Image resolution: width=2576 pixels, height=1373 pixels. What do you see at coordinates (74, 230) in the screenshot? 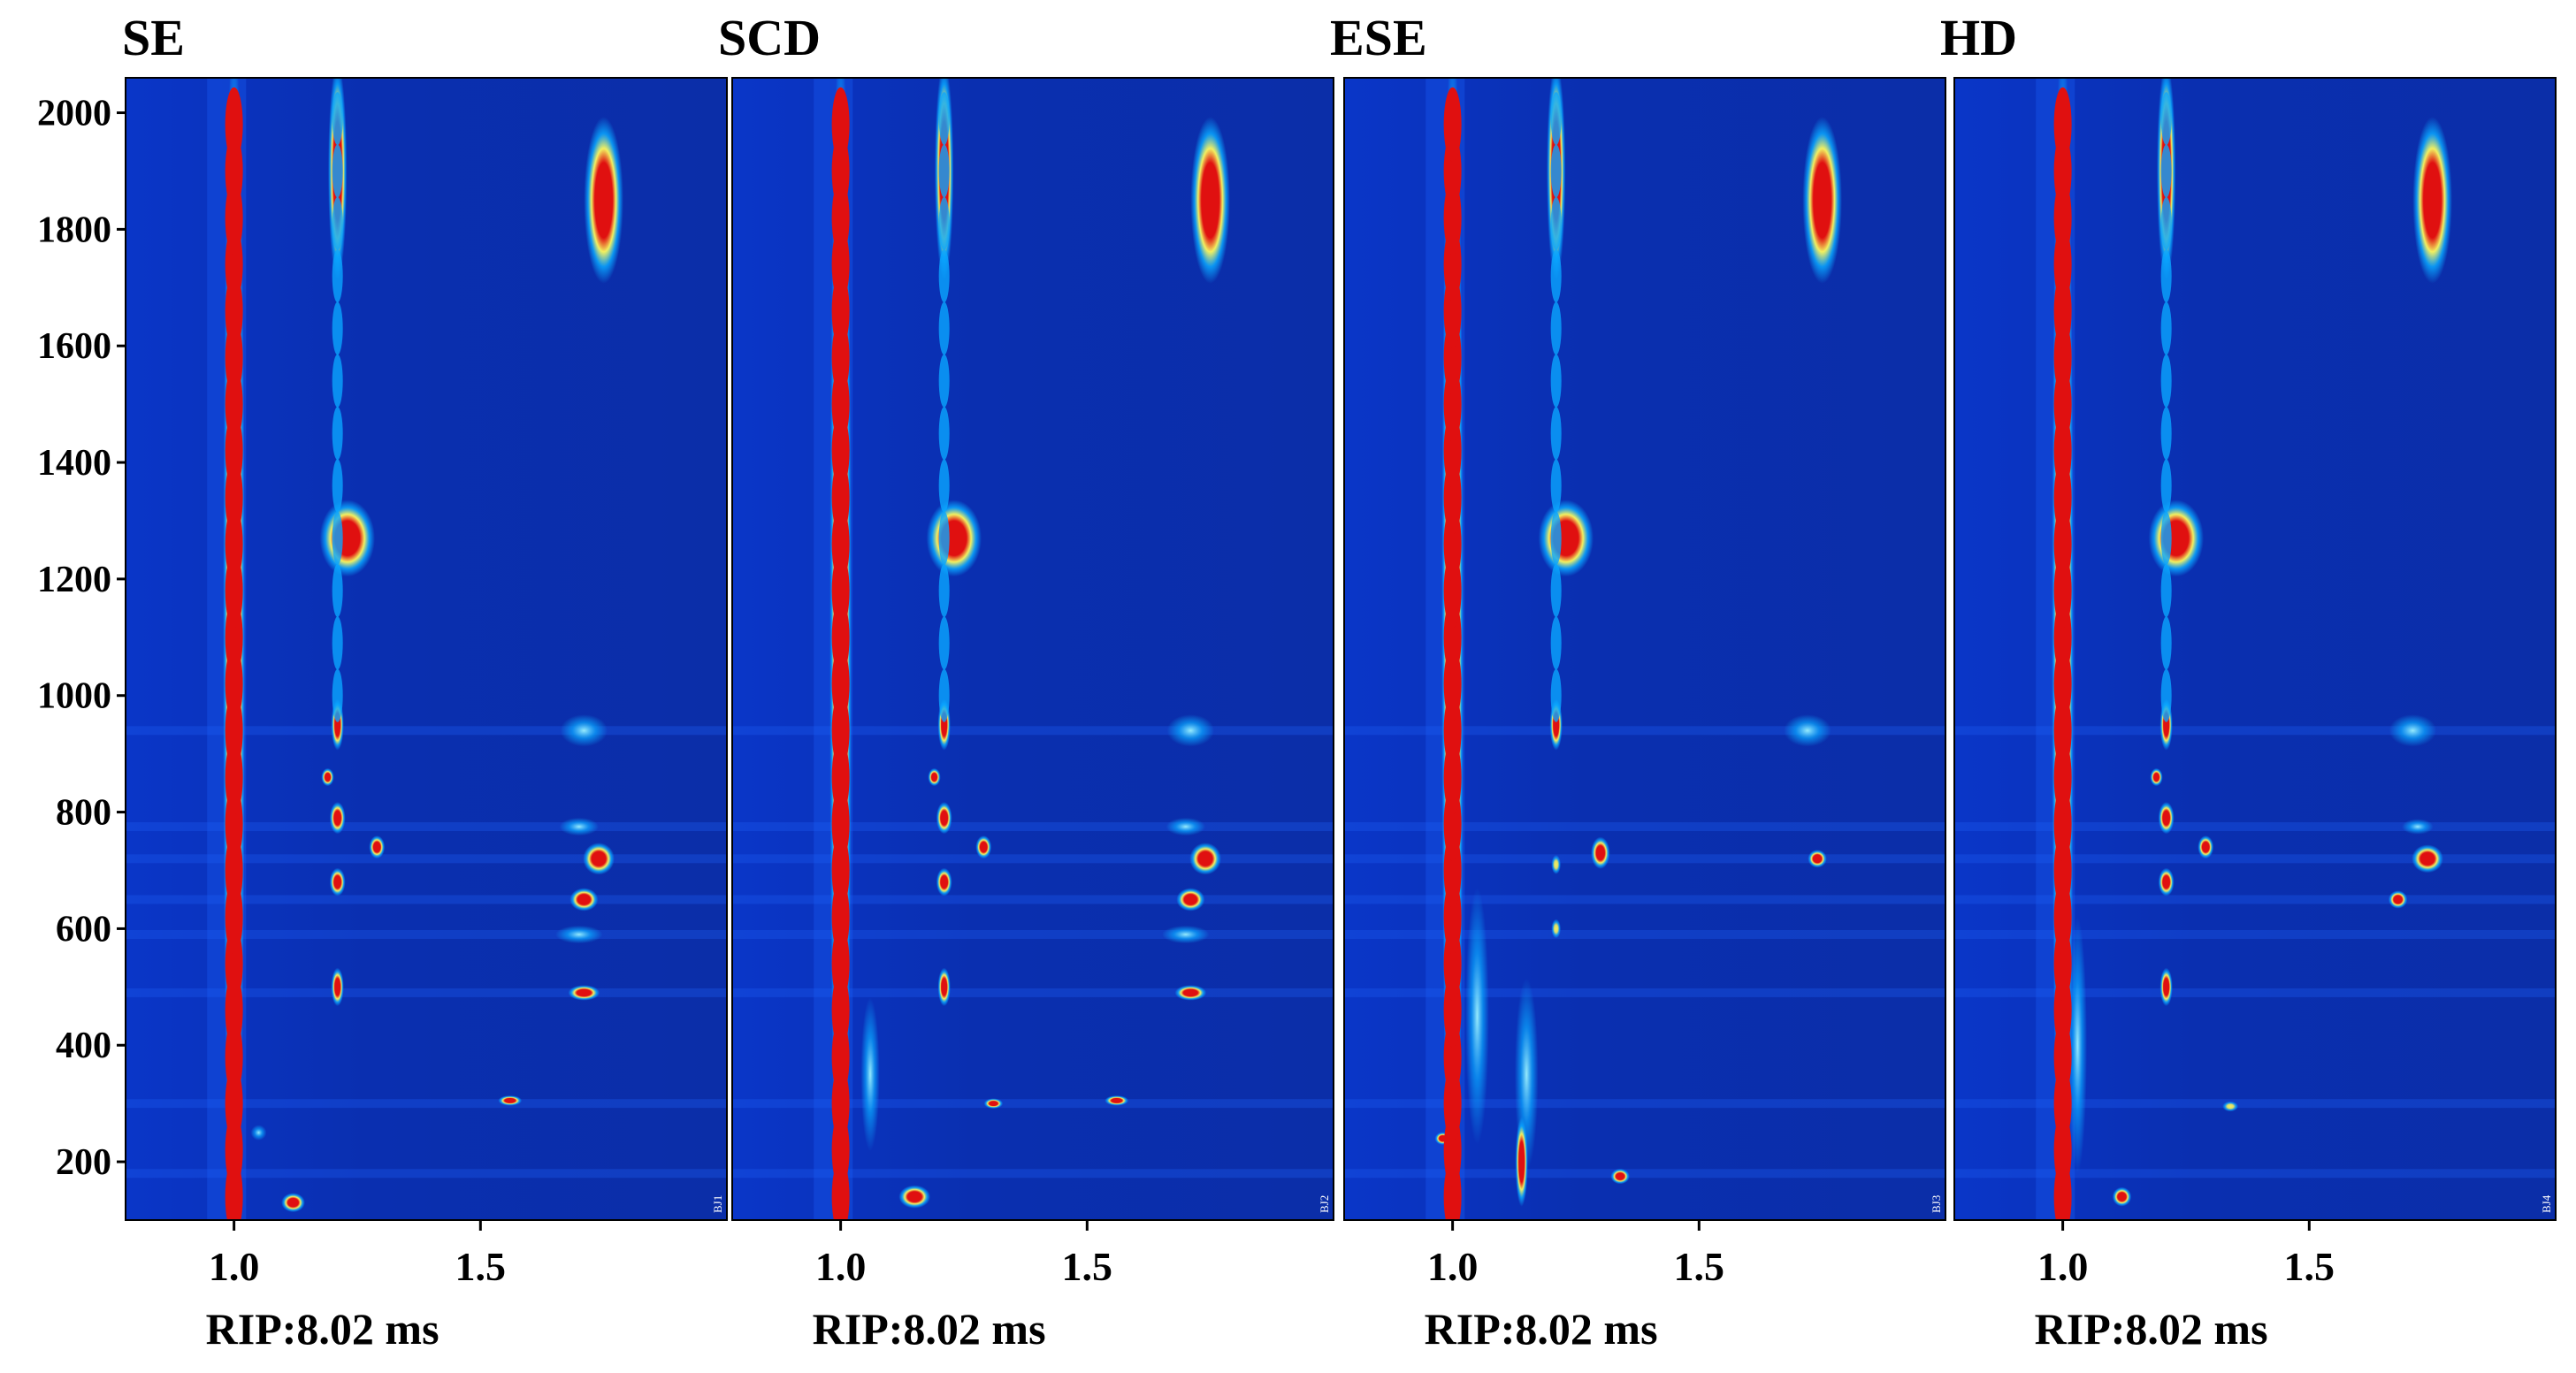
I see `ytick-label: 1800` at bounding box center [74, 230].